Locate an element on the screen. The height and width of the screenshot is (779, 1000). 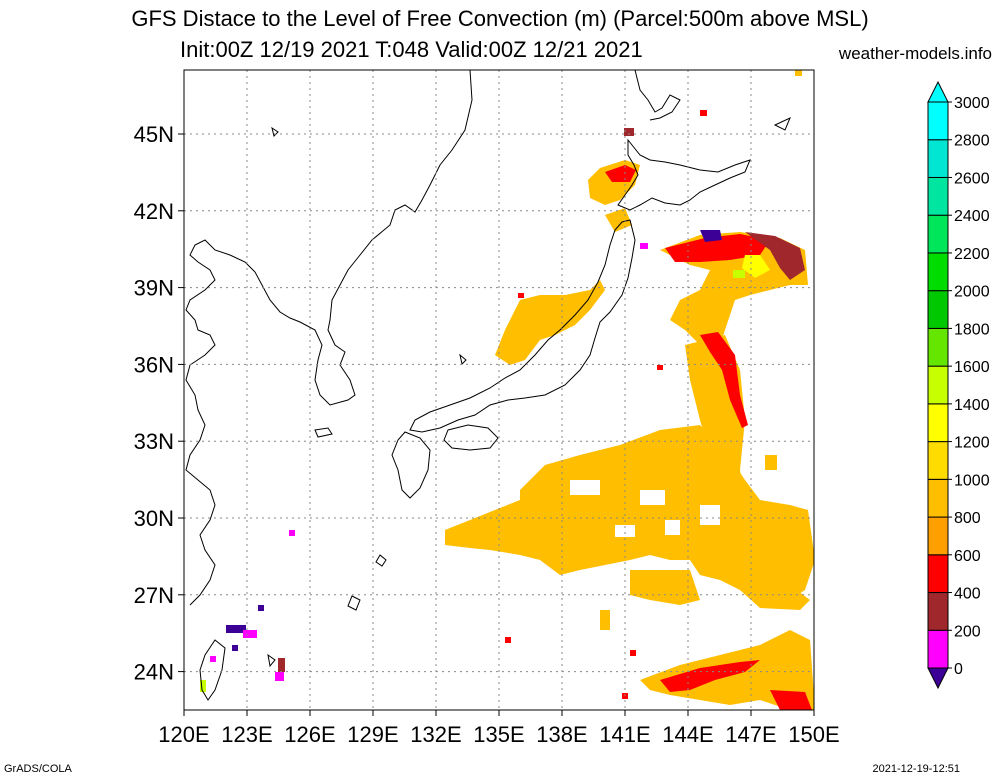
colorbar-label: 3000 is located at coordinates (972, 103).